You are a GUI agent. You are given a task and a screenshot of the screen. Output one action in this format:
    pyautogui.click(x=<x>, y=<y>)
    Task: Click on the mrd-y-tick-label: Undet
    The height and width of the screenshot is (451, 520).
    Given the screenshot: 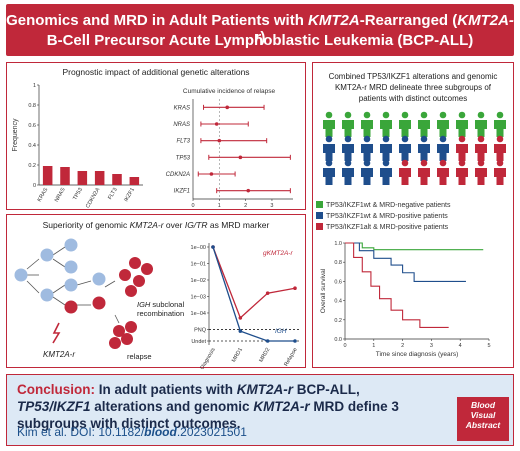 What is the action you would take?
    pyautogui.click(x=198, y=342)
    